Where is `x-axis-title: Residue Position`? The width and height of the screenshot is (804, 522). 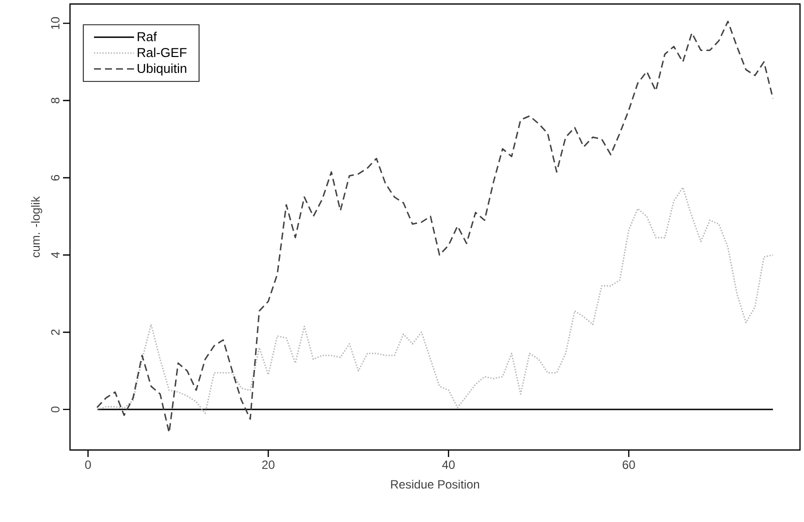
x-axis-title: Residue Position is located at coordinates (435, 484).